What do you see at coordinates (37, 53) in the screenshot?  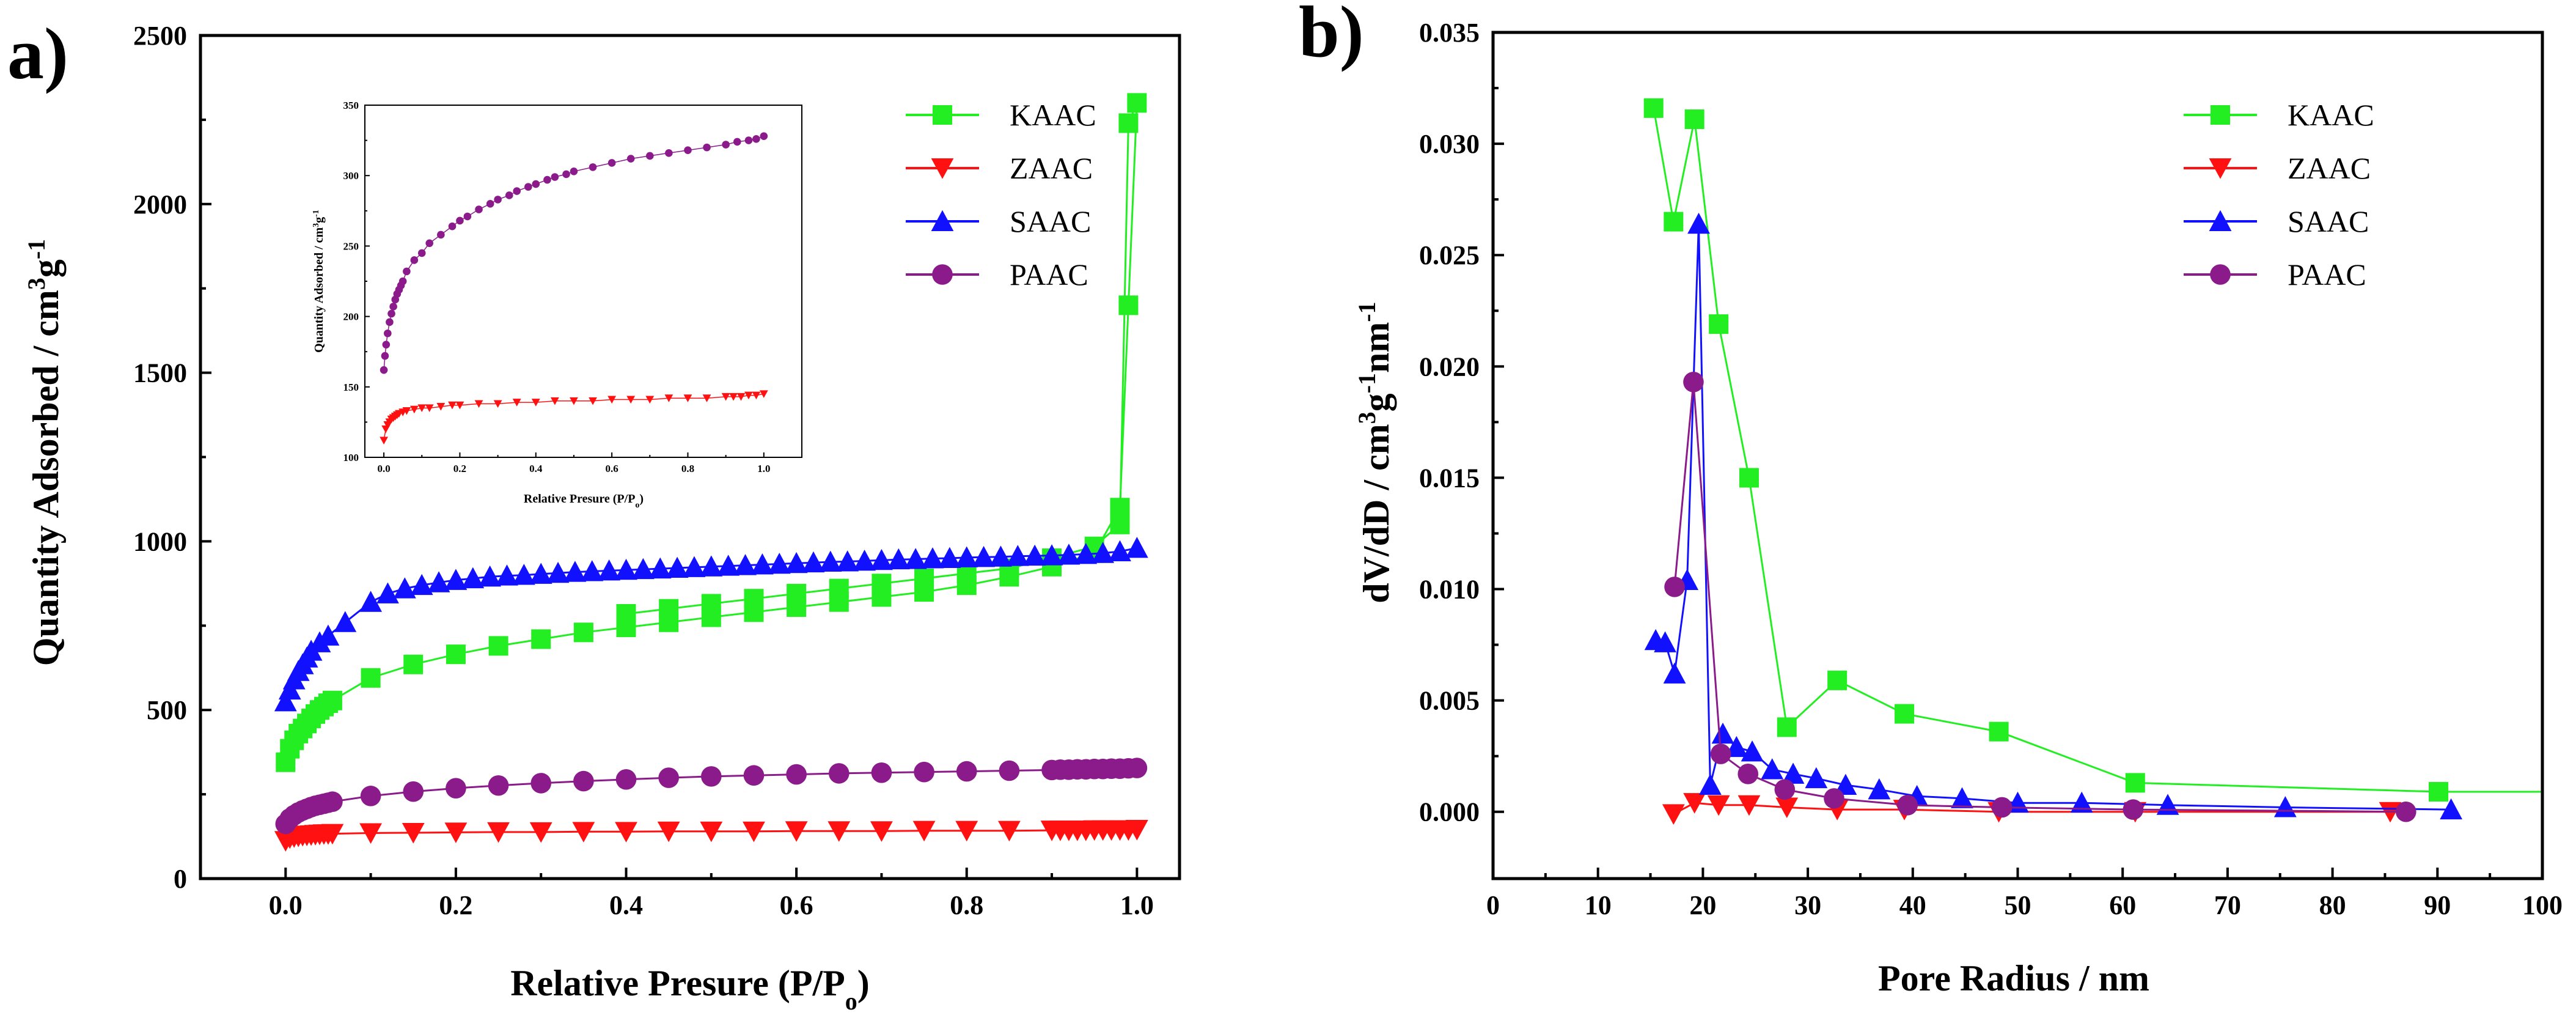 I see `panel-a-label: a)` at bounding box center [37, 53].